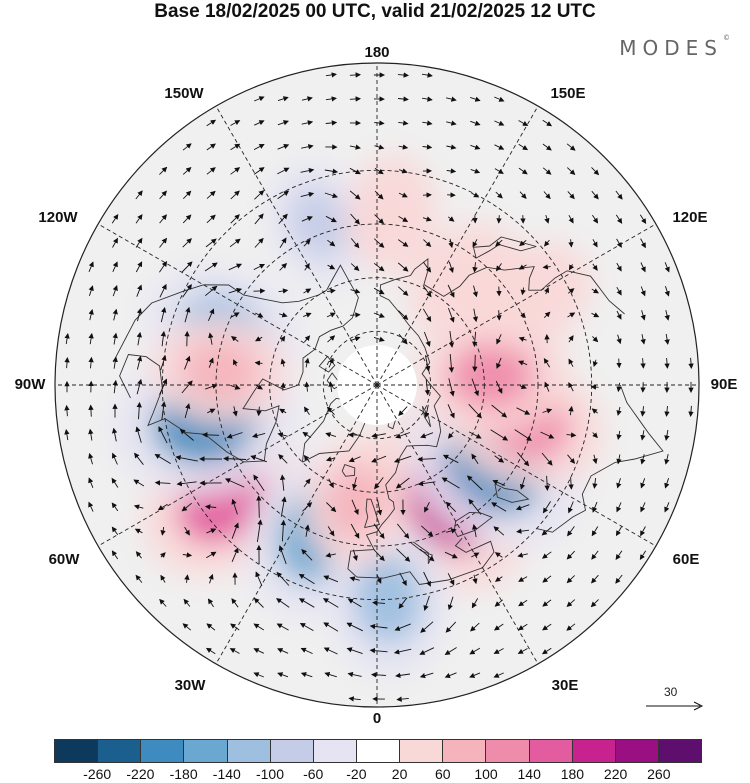 The image size is (750, 783). I want to click on meridian-line, so click(237, 304).